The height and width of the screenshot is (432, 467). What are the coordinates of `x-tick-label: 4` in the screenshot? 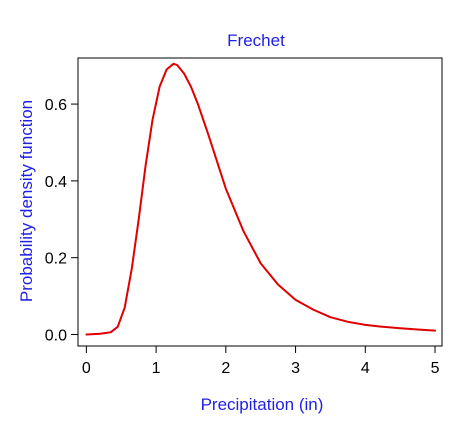 It's located at (365, 368).